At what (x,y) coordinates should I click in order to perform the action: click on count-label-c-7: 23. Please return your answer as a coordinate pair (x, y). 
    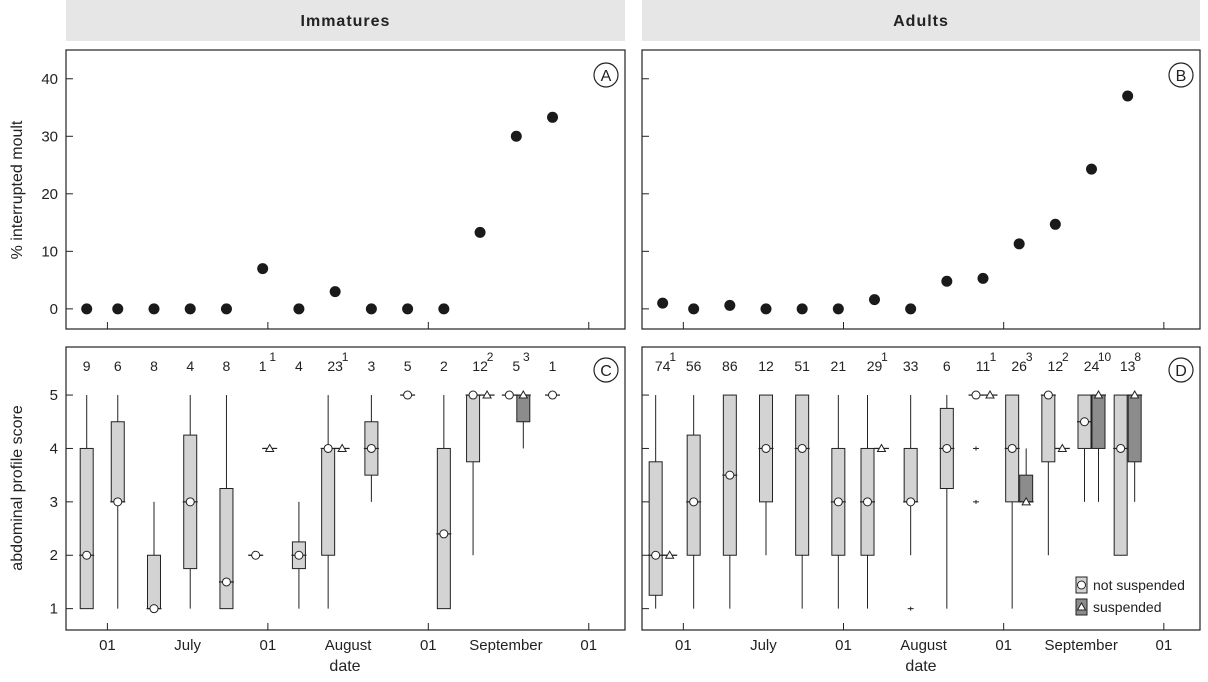
    Looking at the image, I should click on (335, 366).